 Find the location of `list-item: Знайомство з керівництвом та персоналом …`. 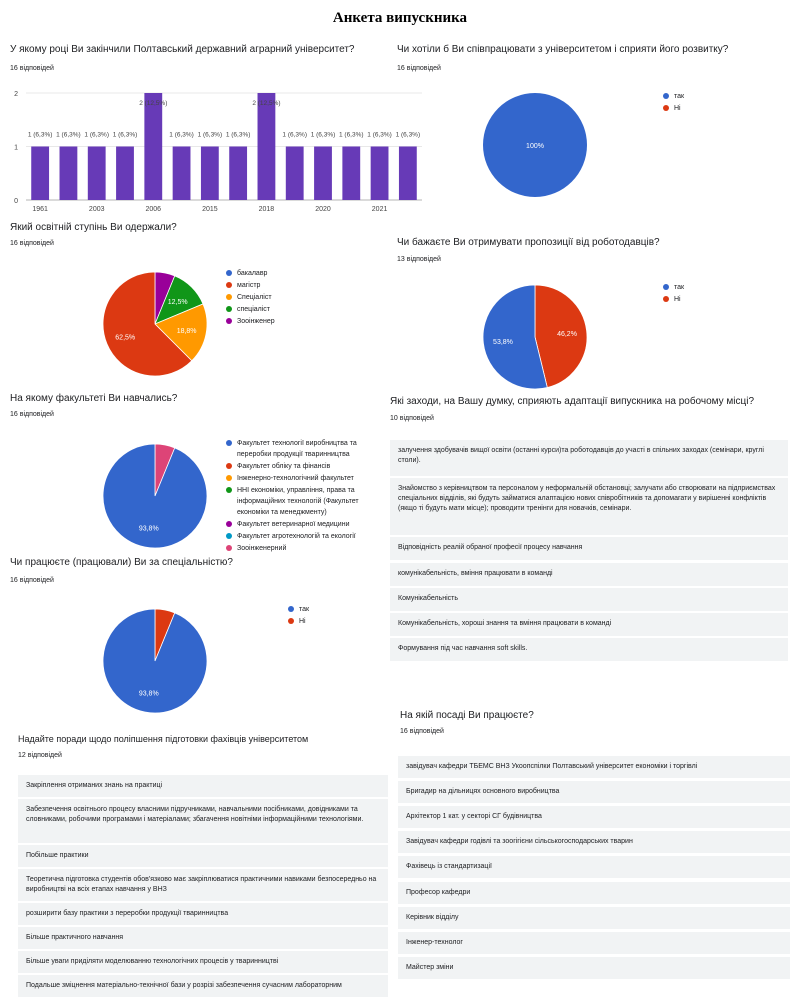

list-item: Знайомство з керівництвом та персоналом … is located at coordinates (589, 506).